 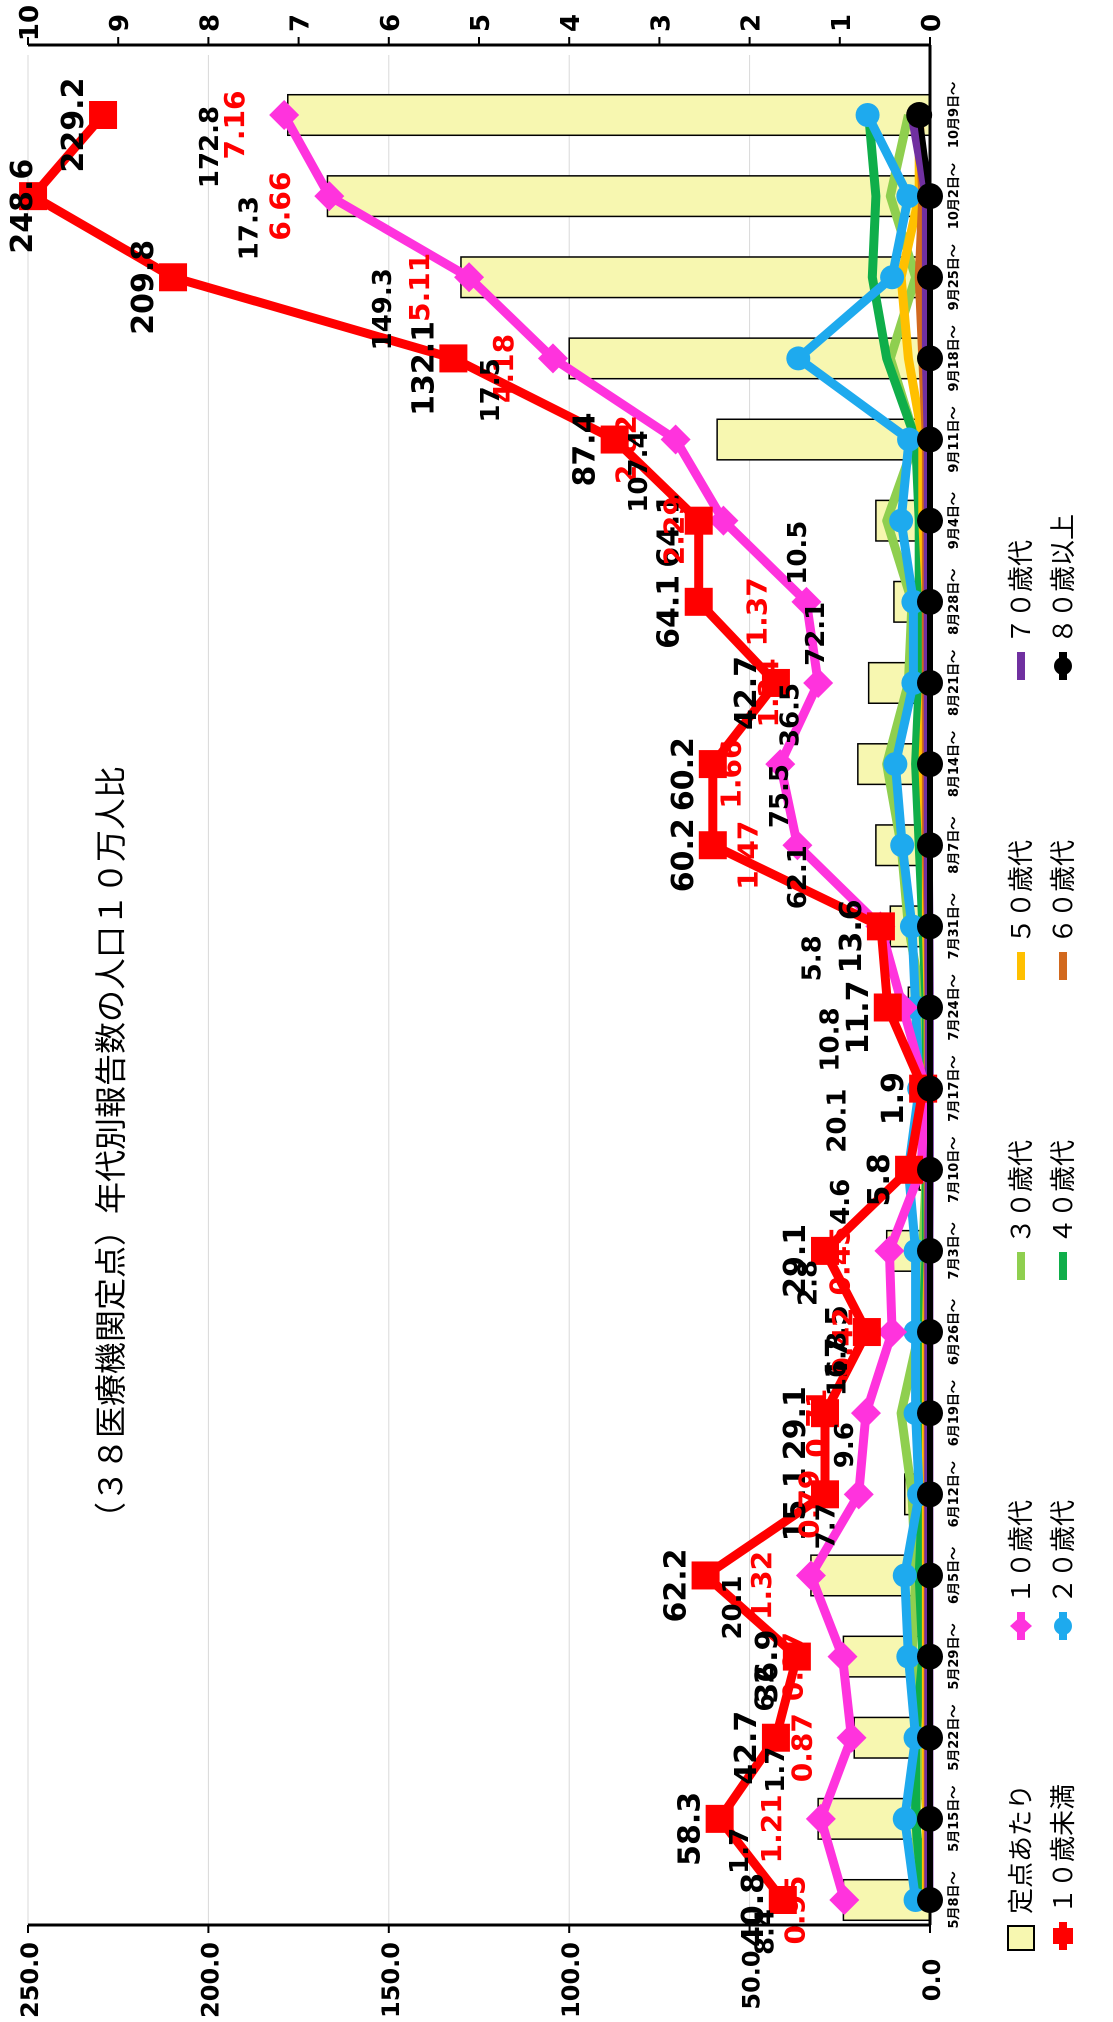 I want to click on under10-data-label: 17.5, so click(x=837, y=1342).